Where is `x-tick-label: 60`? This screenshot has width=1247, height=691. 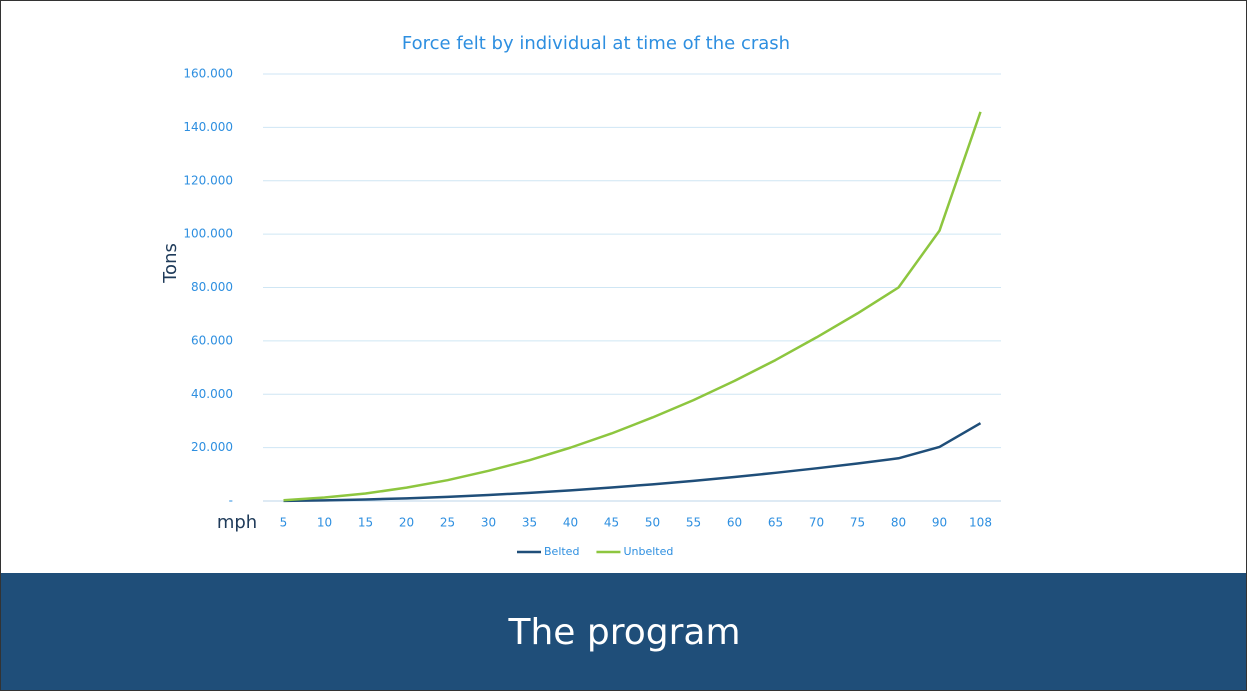
x-tick-label: 60 is located at coordinates (734, 523).